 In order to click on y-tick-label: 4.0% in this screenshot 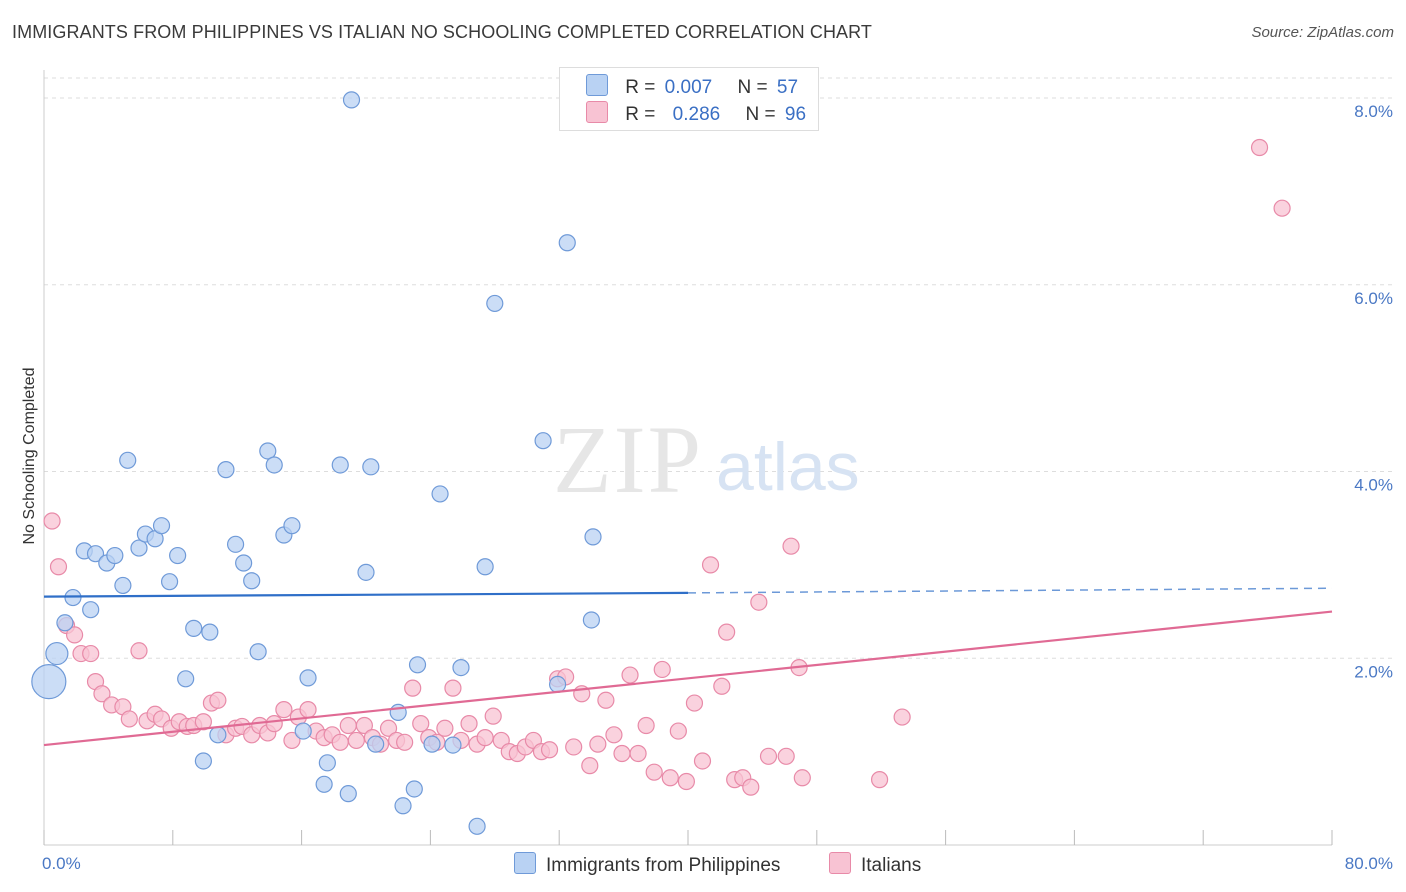, I will do `click(1373, 485)`.